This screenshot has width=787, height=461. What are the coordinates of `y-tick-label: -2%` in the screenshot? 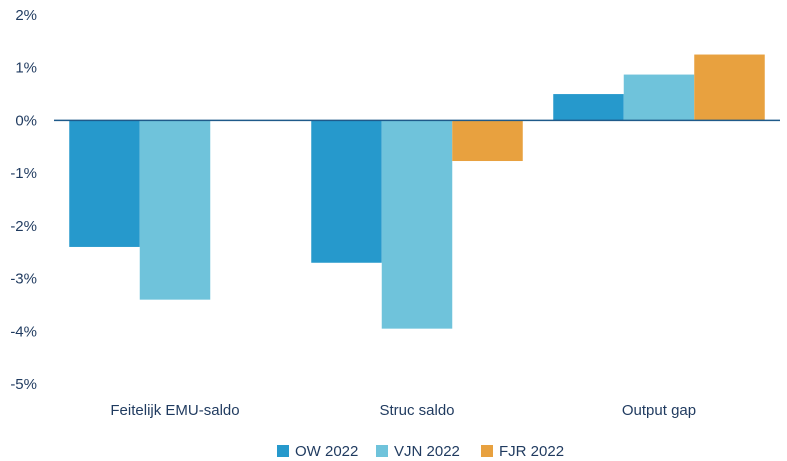 It's located at (23, 226).